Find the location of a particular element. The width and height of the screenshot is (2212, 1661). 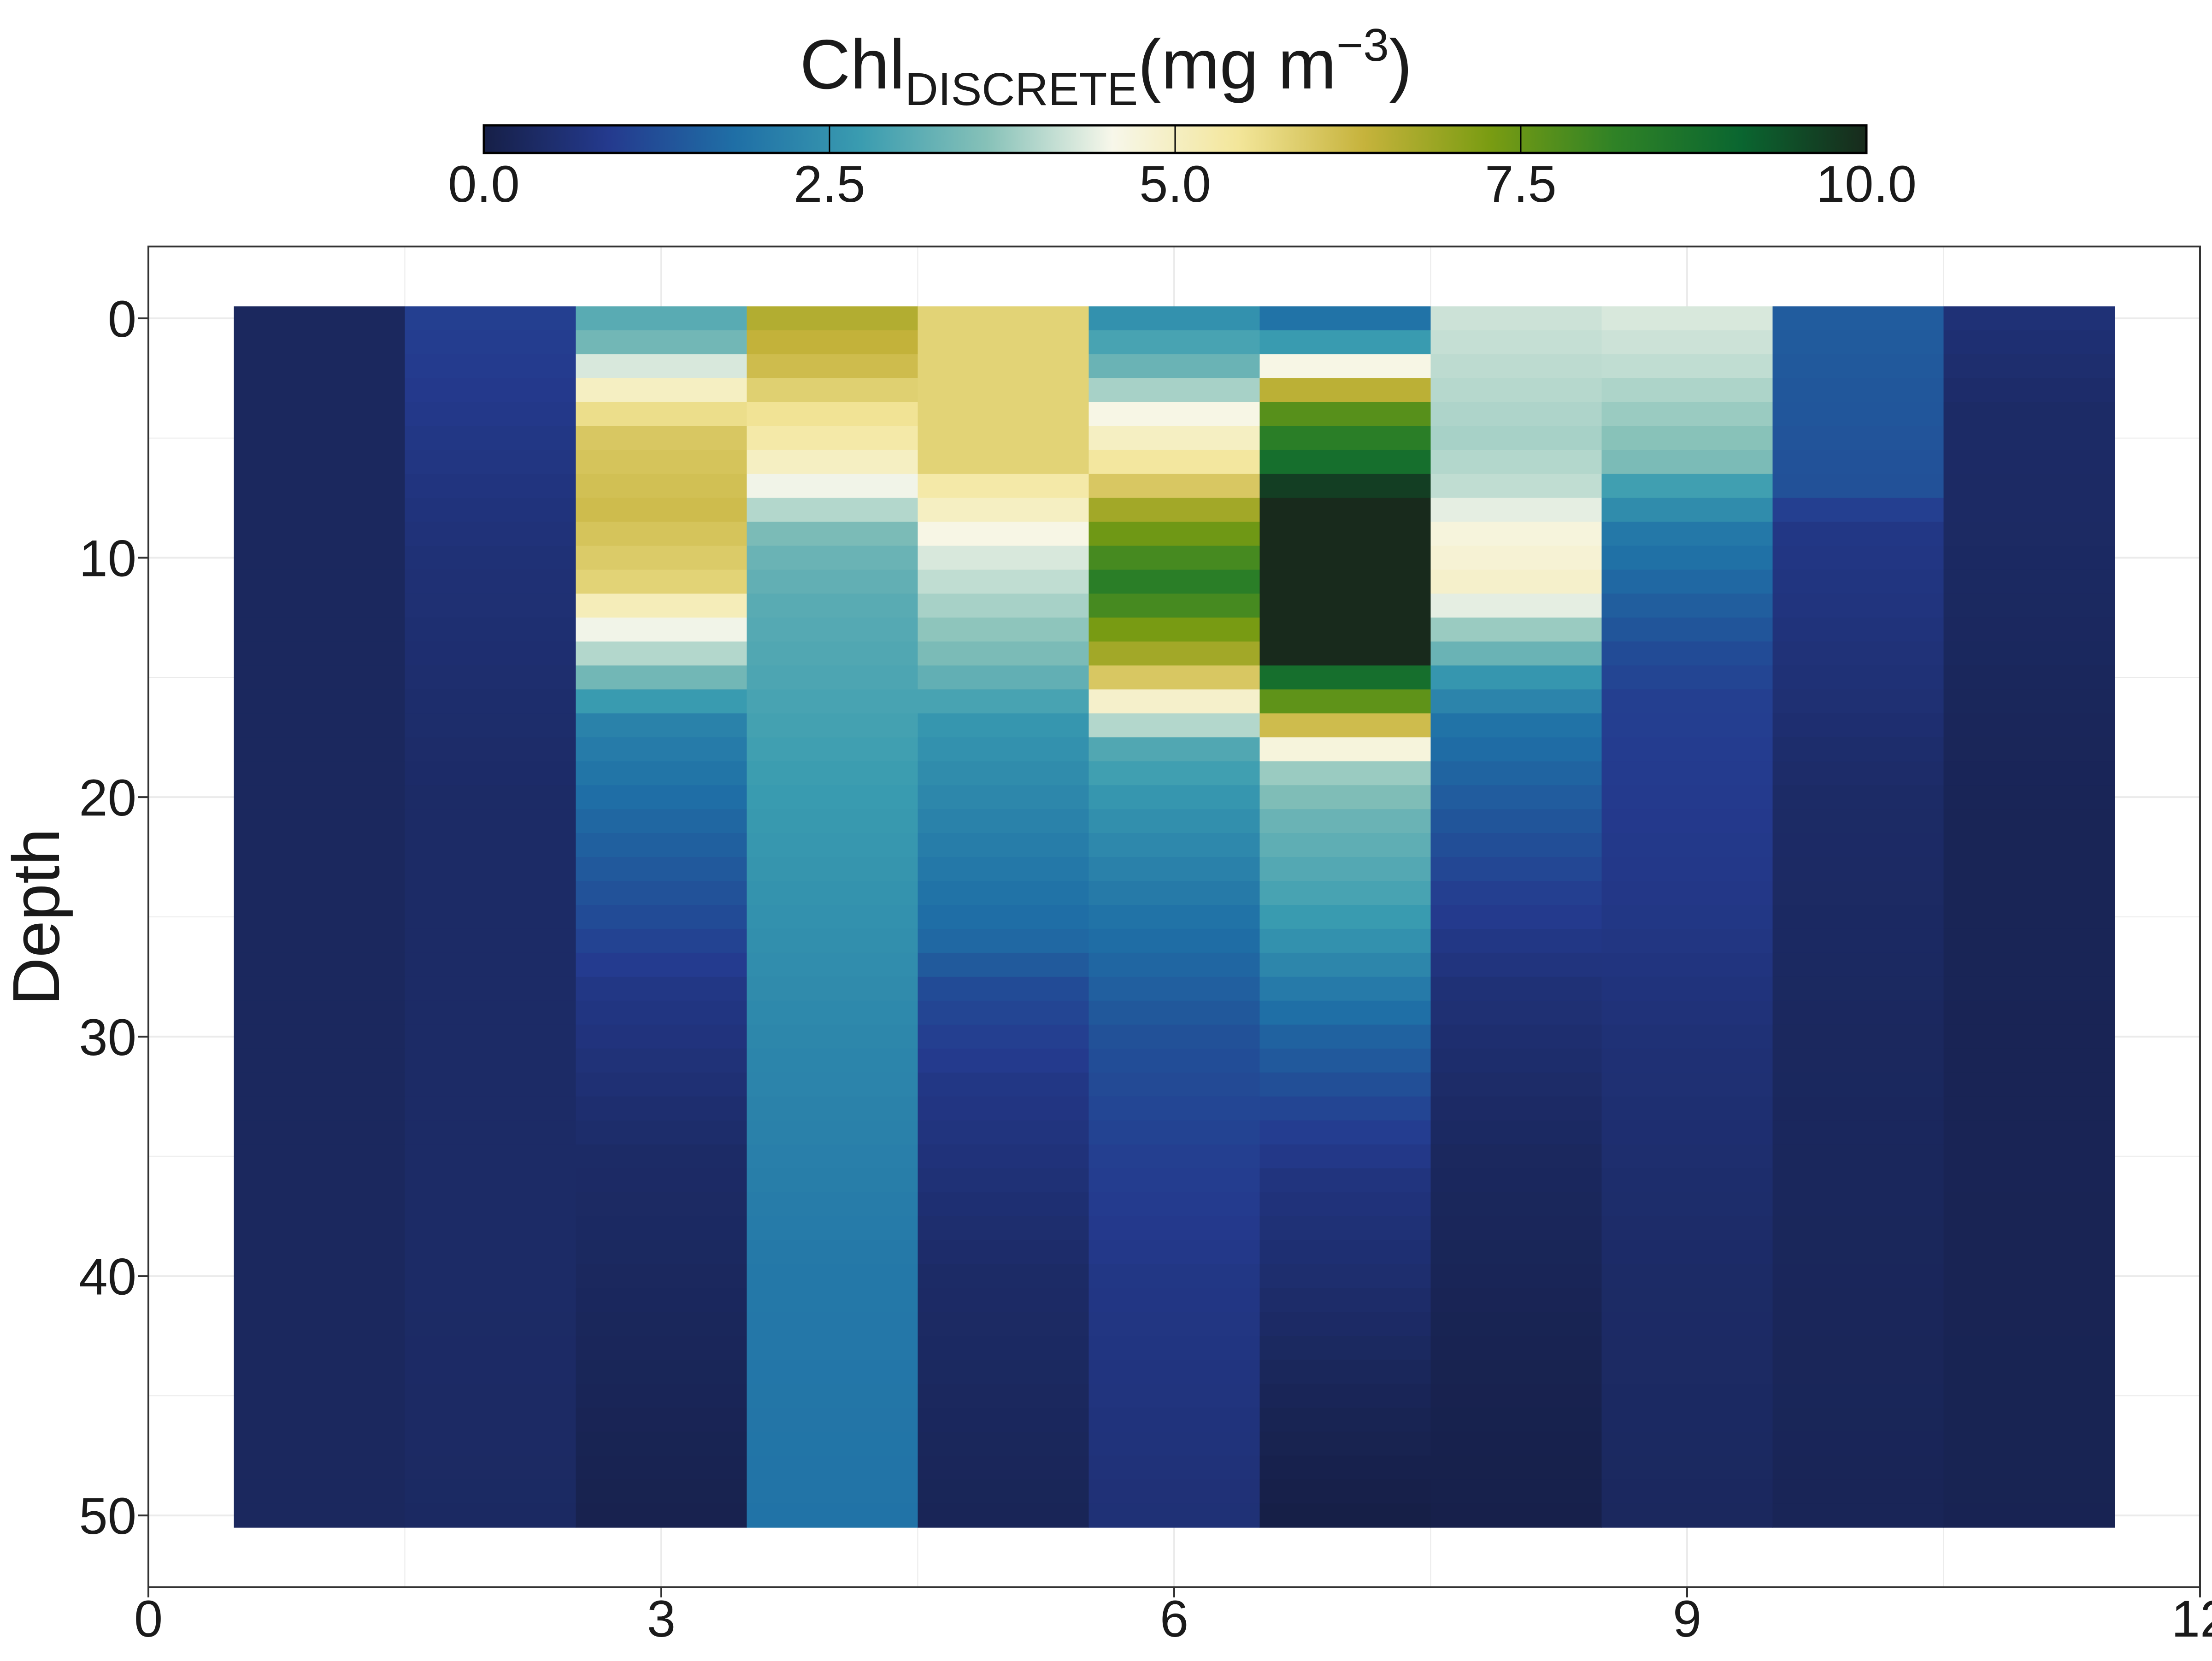

x-tick-label: 9 is located at coordinates (1687, 1619).